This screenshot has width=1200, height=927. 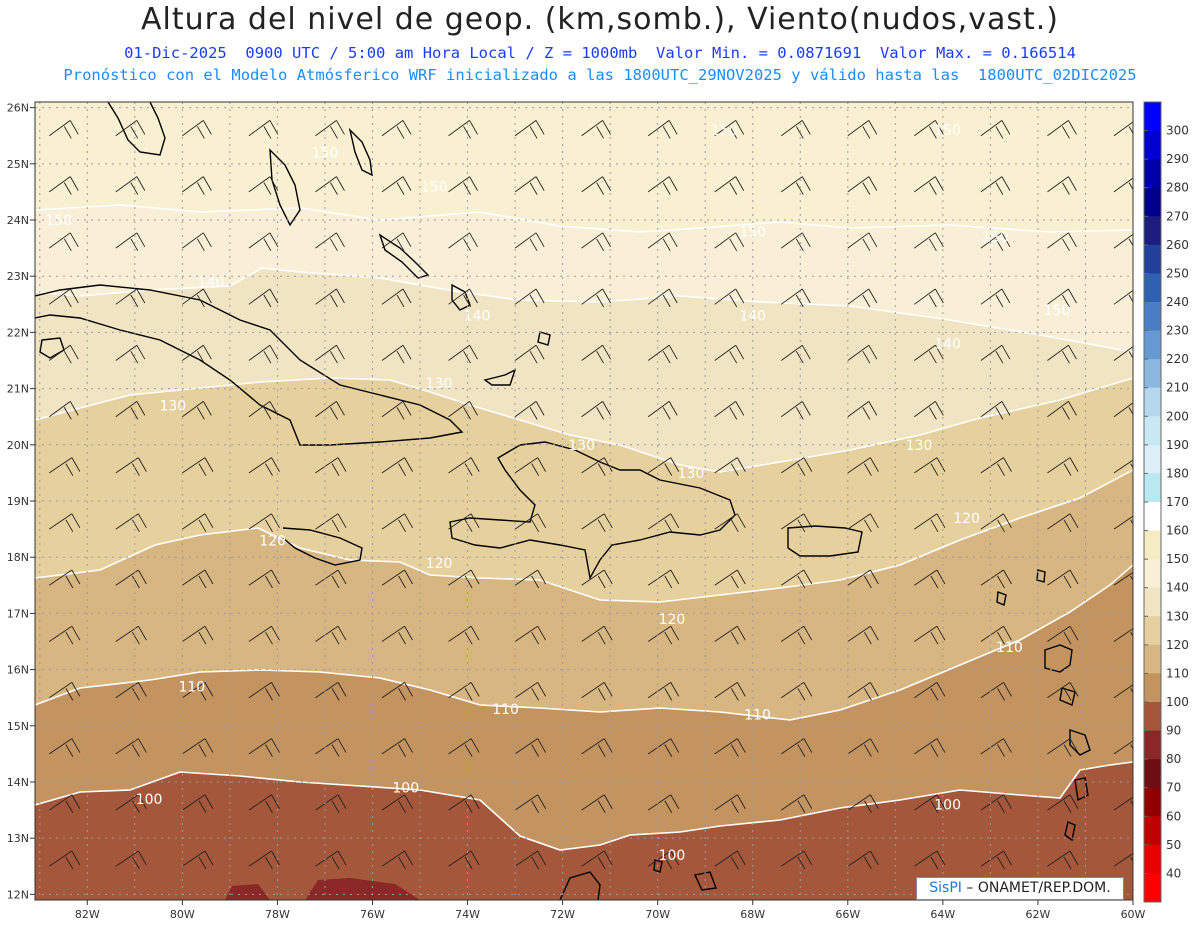 What do you see at coordinates (277, 914) in the screenshot?
I see `lon-label: 78W` at bounding box center [277, 914].